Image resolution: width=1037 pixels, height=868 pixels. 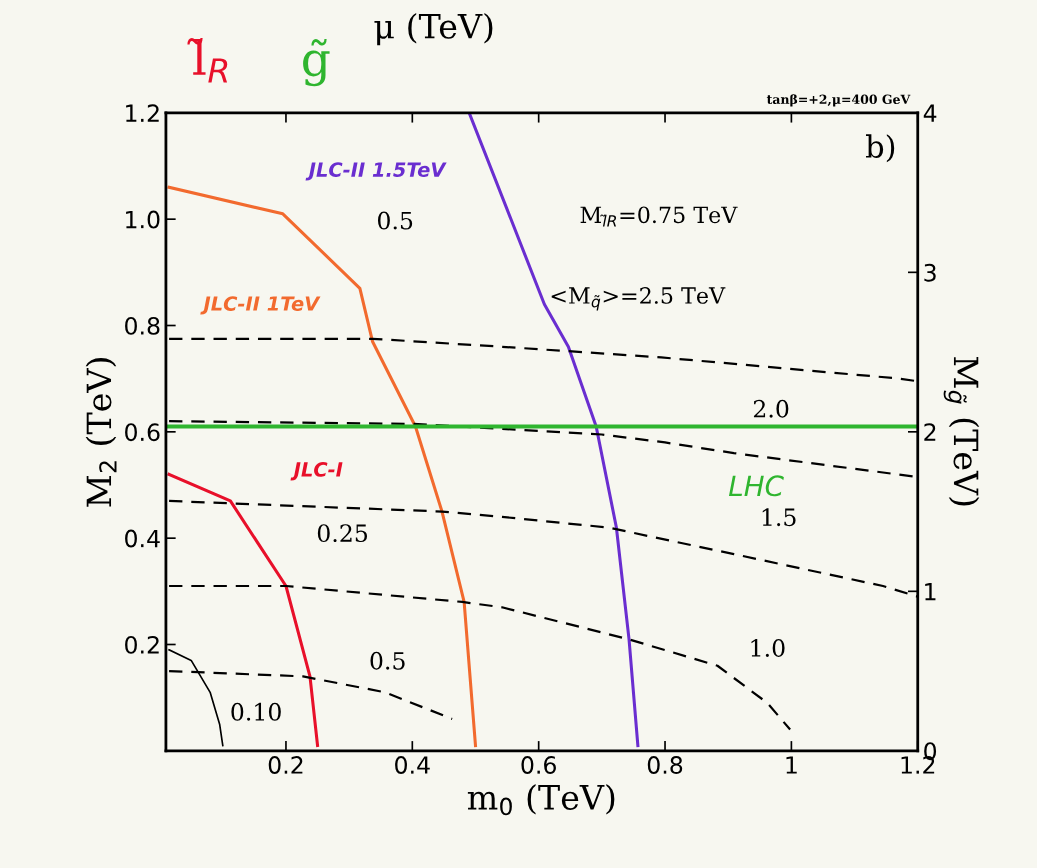 I want to click on text: JLC-I, so click(x=316, y=471).